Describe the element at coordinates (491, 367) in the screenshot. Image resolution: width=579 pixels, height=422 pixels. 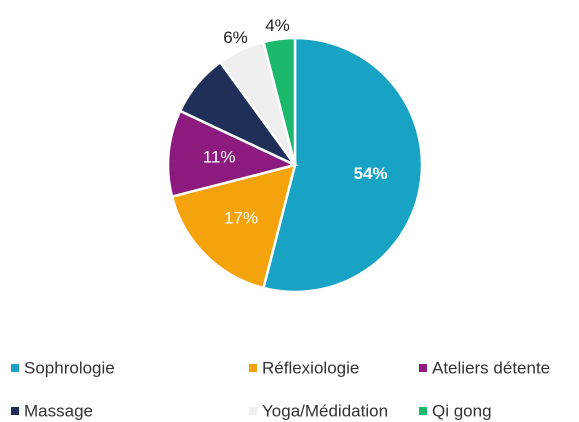
I see `legend-label: Ateliers détente` at that location.